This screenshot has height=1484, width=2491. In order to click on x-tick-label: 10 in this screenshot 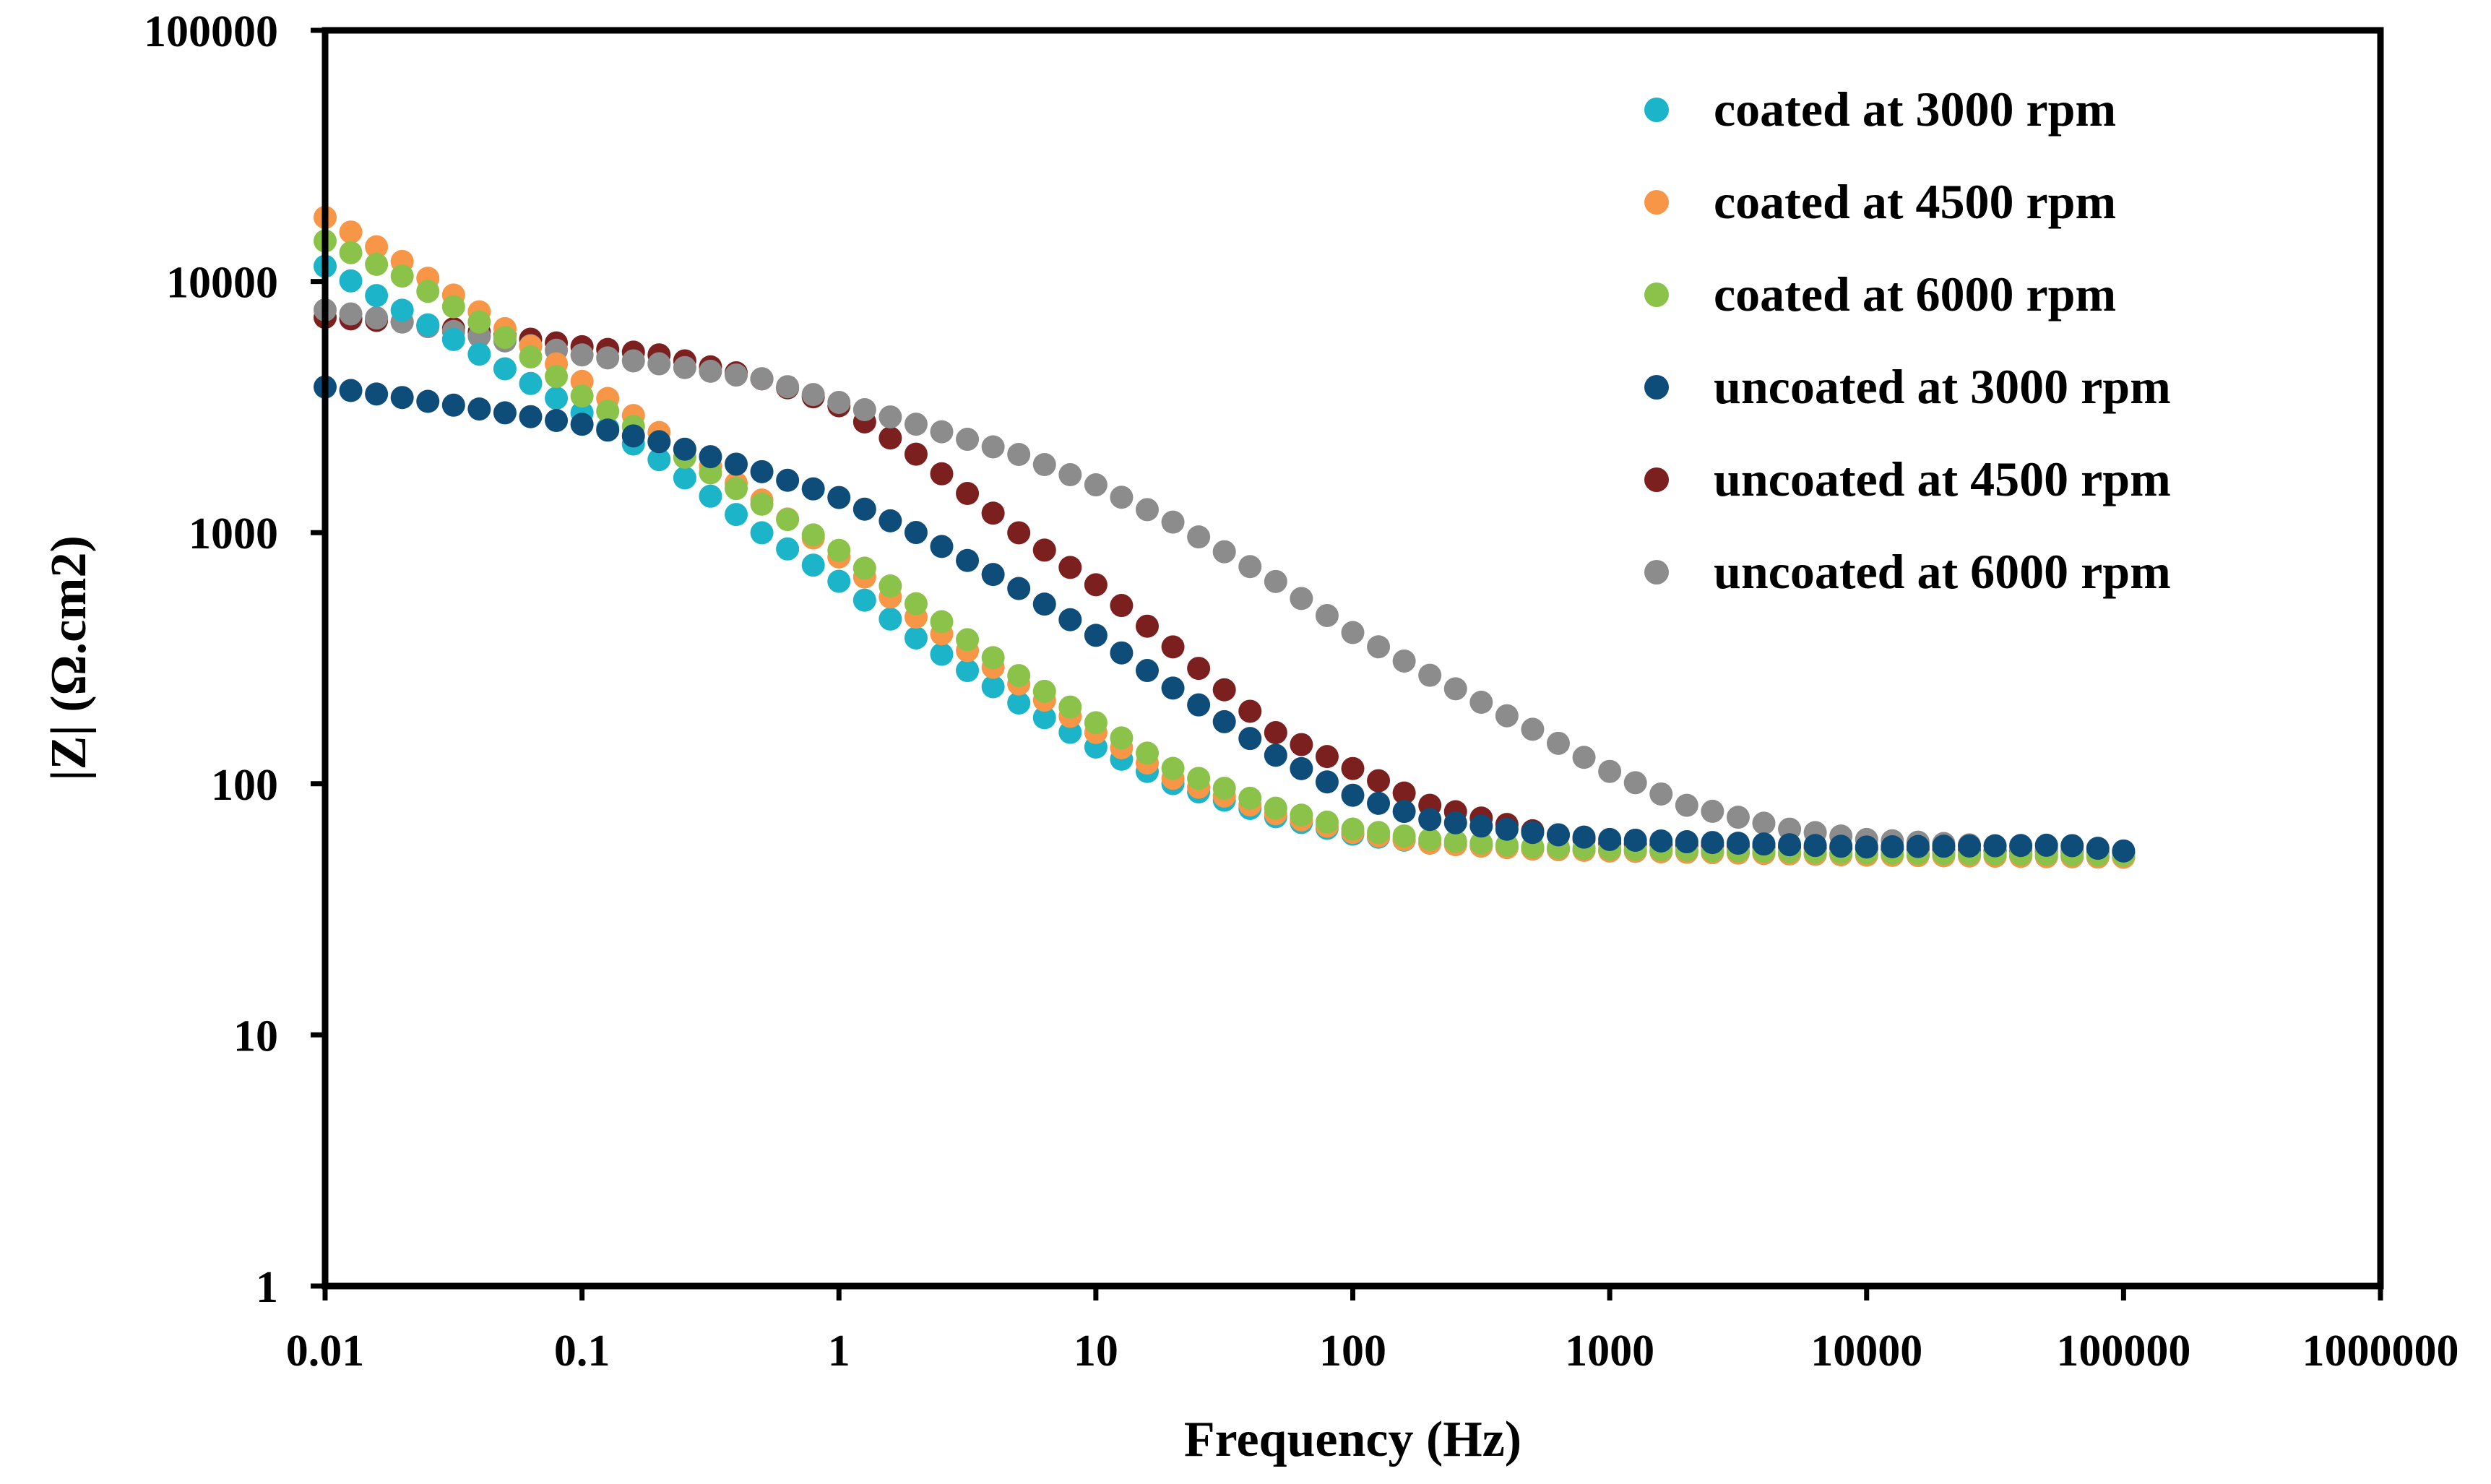, I will do `click(1096, 1351)`.